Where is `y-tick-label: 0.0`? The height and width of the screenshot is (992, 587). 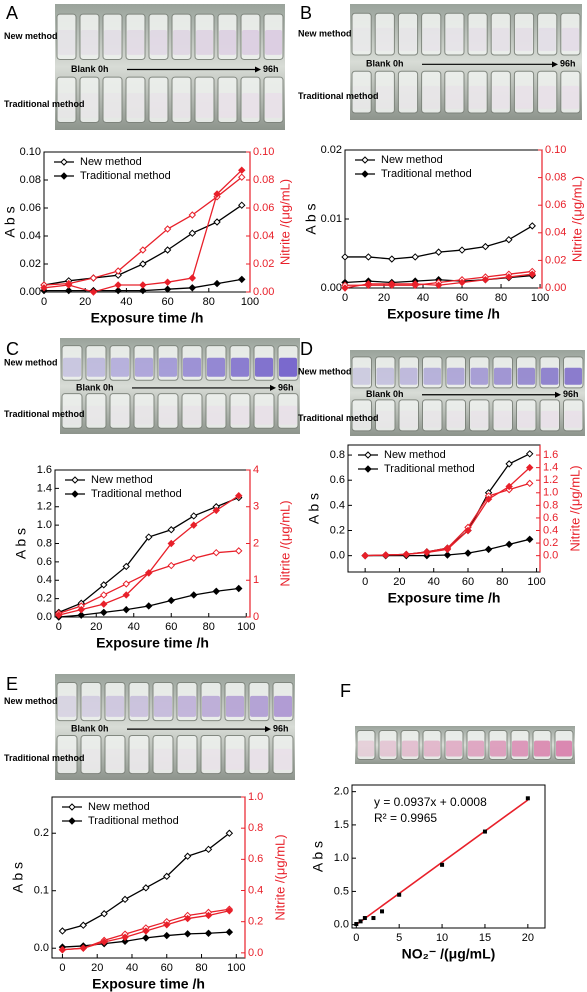 y-tick-label: 0.0 is located at coordinates (44, 617).